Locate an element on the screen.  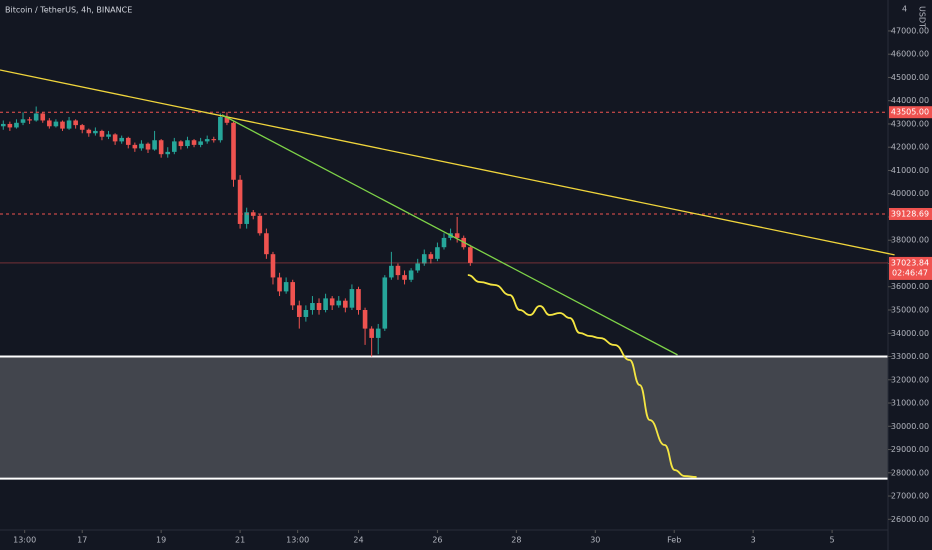
x-tick-label: 30 is located at coordinates (595, 540).